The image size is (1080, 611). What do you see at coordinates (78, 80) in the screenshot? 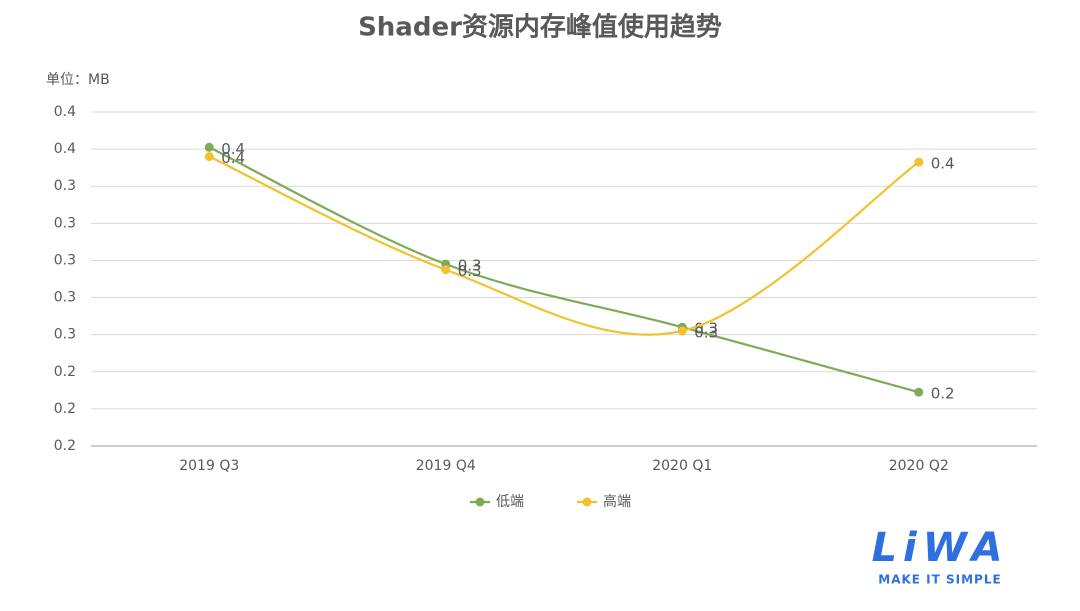
I see `unit-label: 单位：MB` at bounding box center [78, 80].